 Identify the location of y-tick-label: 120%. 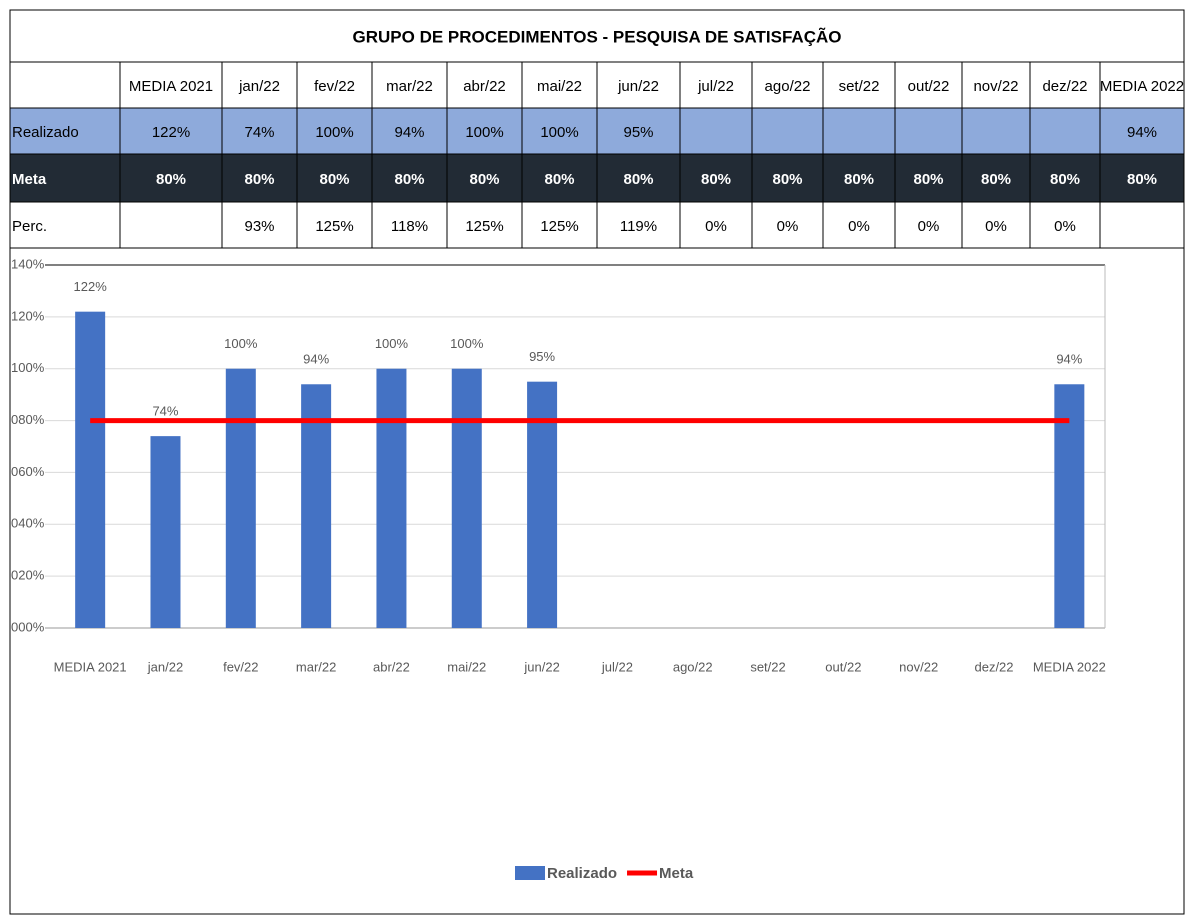
(28, 315).